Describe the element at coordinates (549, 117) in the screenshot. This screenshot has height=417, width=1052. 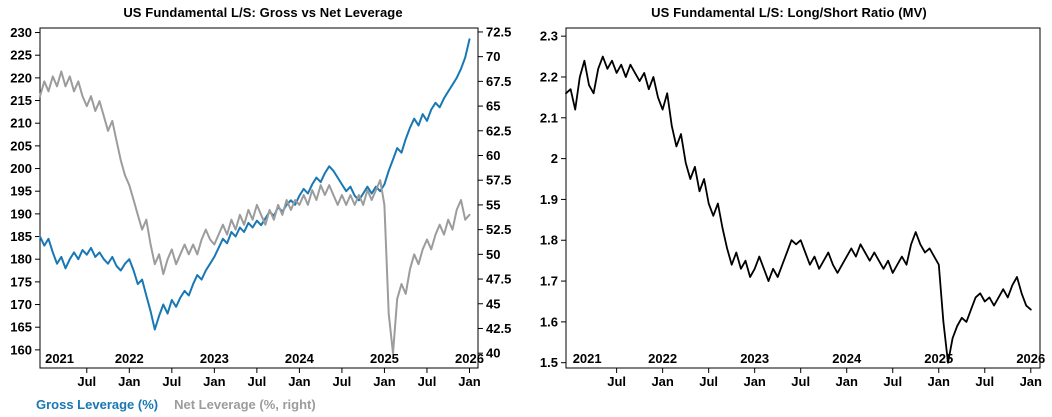
I see `y-tick-label: 2.1` at that location.